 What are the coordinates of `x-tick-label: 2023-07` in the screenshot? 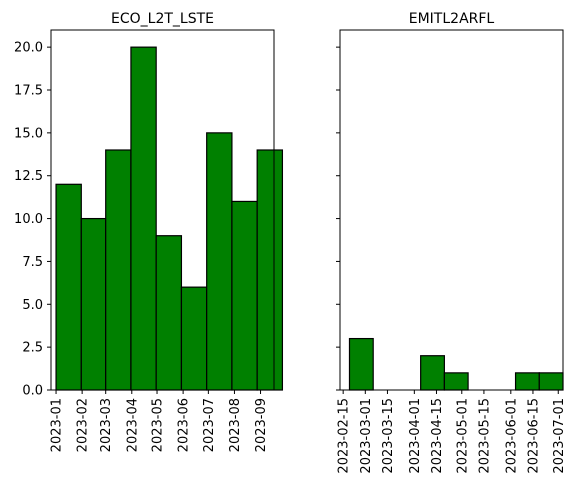 It's located at (209, 425).